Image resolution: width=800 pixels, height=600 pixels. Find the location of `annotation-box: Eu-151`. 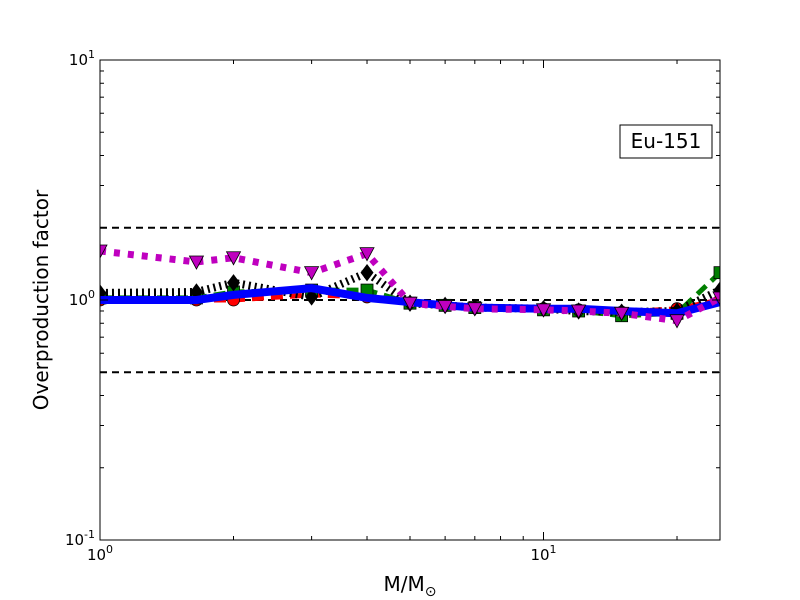

annotation-box: Eu-151 is located at coordinates (666, 141).